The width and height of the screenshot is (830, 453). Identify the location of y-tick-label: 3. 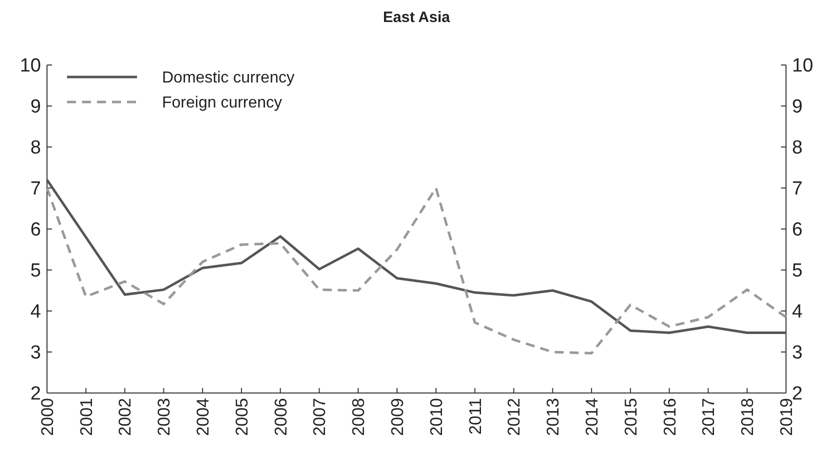
(35, 353).